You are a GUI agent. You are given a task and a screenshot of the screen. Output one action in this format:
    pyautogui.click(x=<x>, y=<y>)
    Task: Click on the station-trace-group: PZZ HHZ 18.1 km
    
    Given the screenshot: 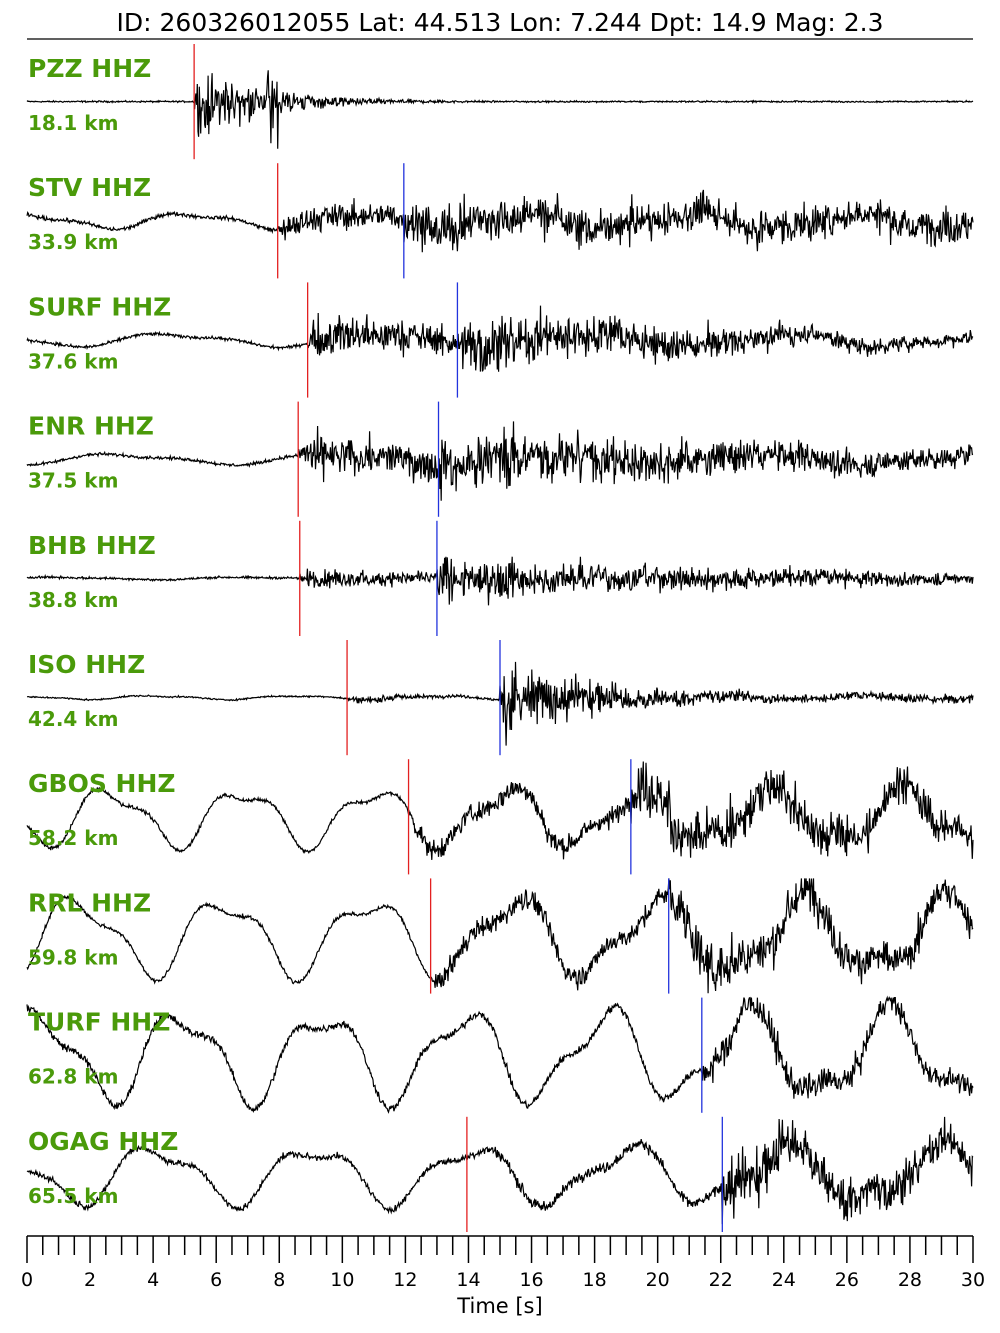 What is the action you would take?
    pyautogui.click(x=500, y=102)
    